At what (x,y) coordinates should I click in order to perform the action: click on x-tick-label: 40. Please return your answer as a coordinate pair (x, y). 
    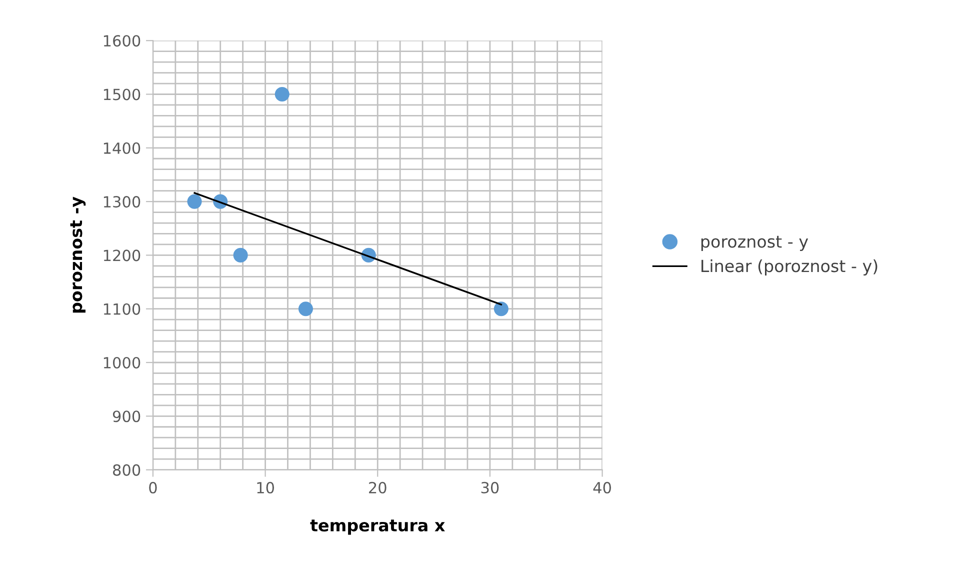
    Looking at the image, I should click on (602, 488).